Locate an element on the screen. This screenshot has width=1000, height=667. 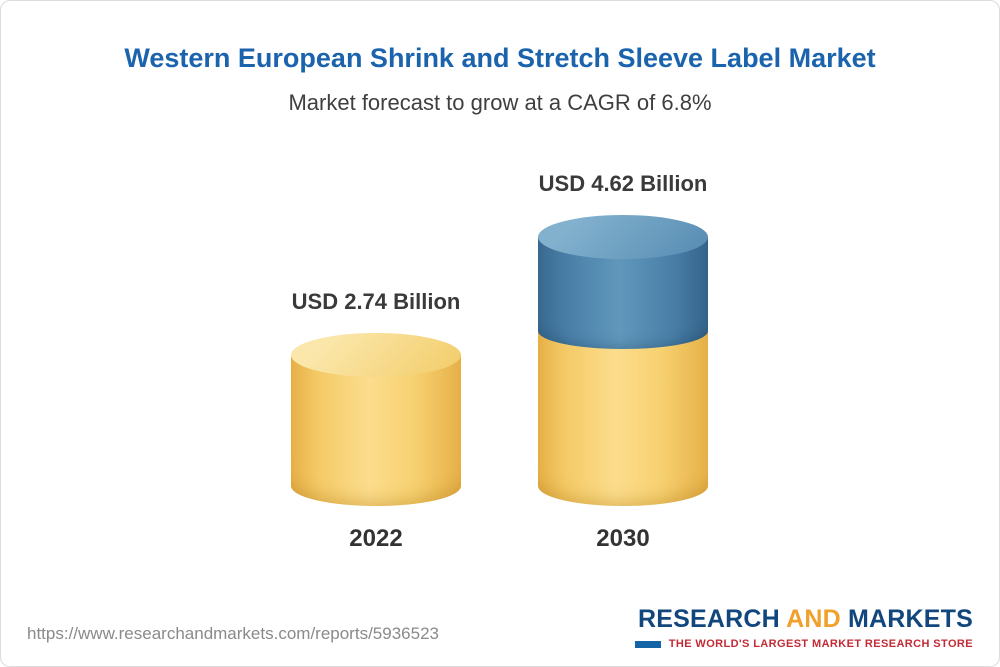
logo-word-markets: MARKETS is located at coordinates (910, 619).